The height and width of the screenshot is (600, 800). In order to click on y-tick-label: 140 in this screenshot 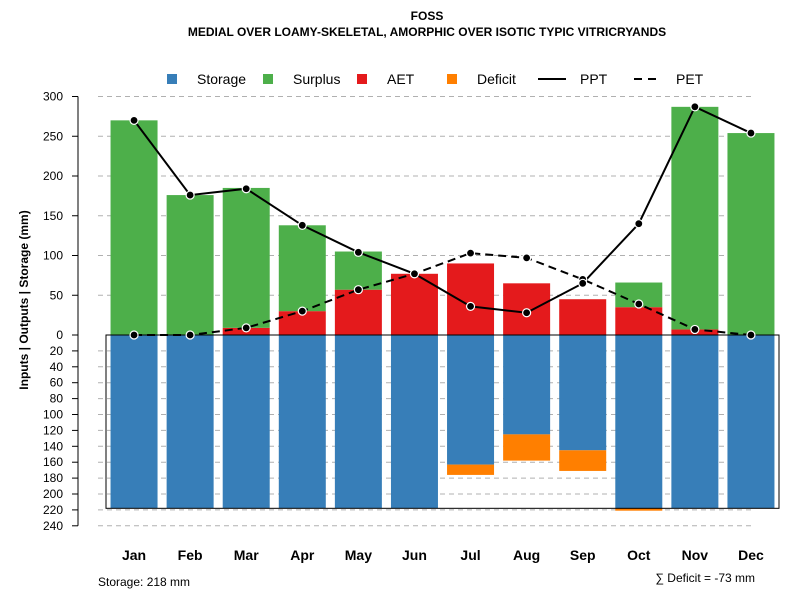, I will do `click(53, 446)`.